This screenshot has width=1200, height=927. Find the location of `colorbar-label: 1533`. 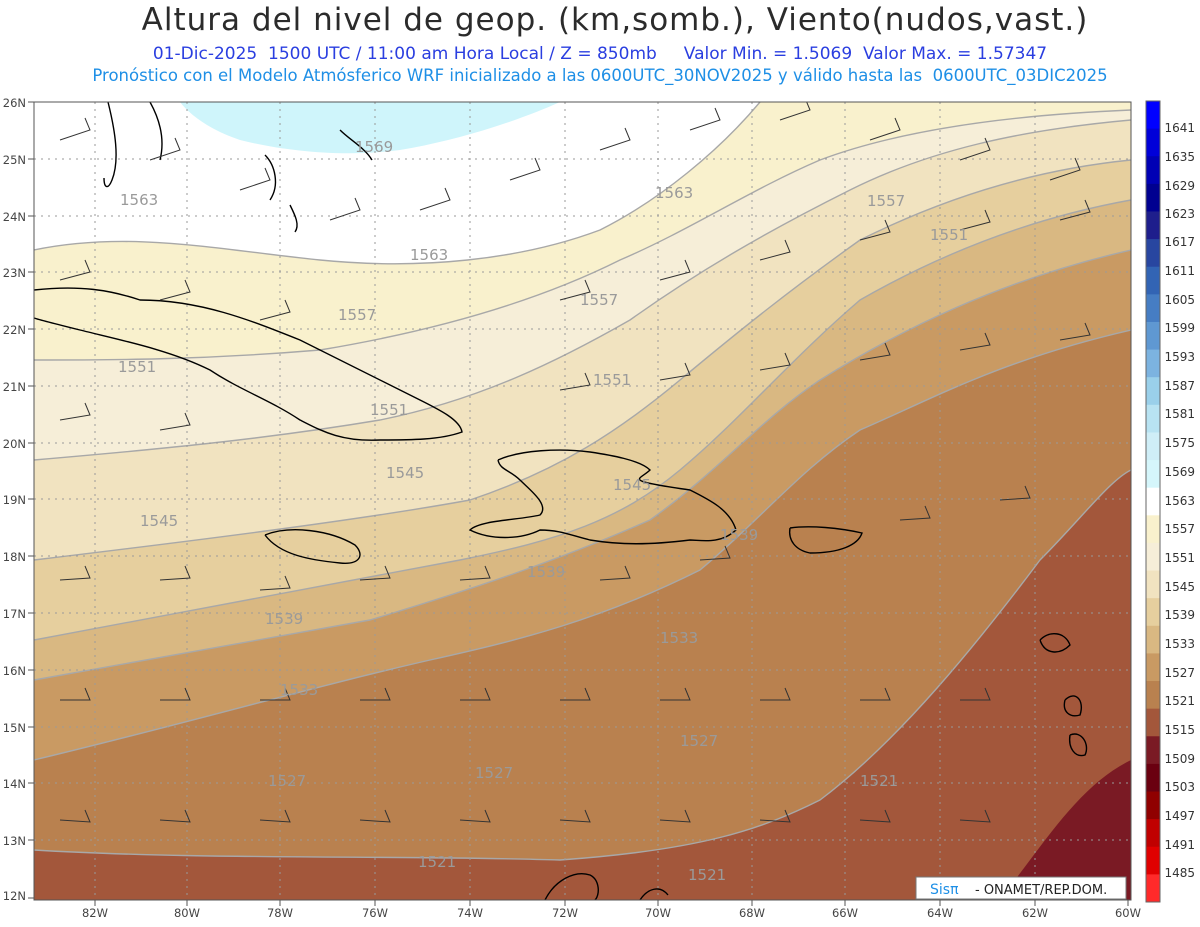

colorbar-label: 1533 is located at coordinates (1179, 644).